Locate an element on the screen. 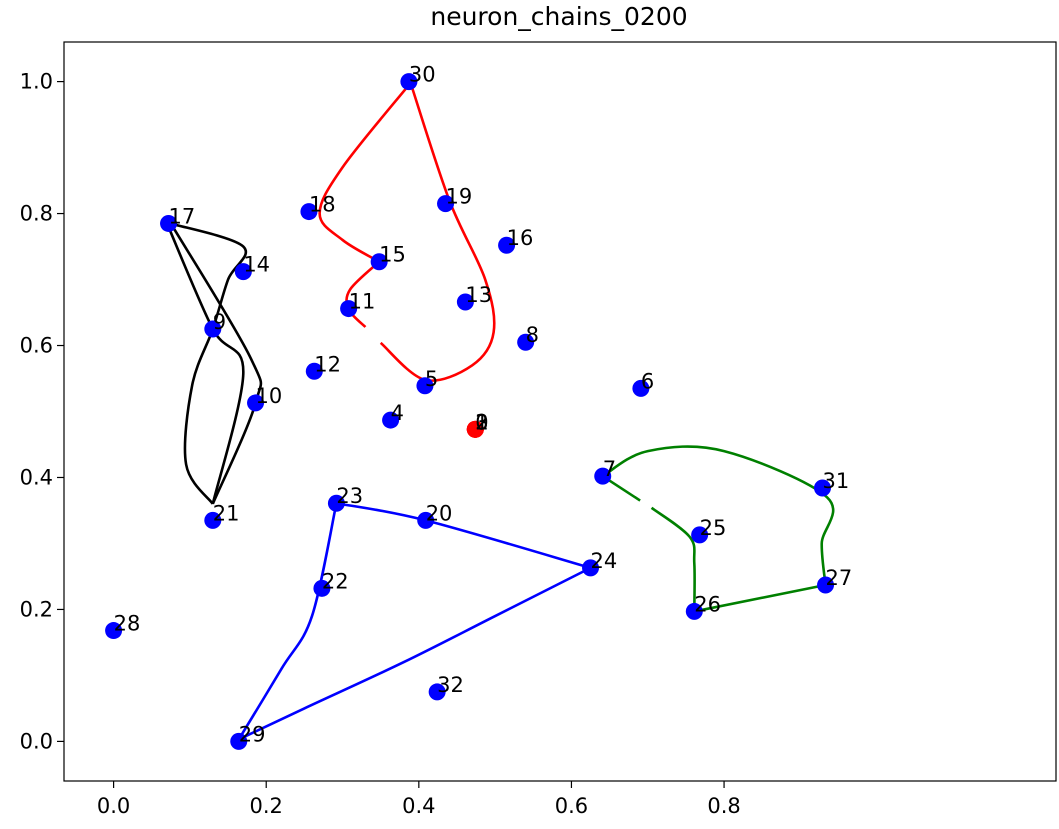 This screenshot has height=829, width=1059. point-label: 14 is located at coordinates (256, 265).